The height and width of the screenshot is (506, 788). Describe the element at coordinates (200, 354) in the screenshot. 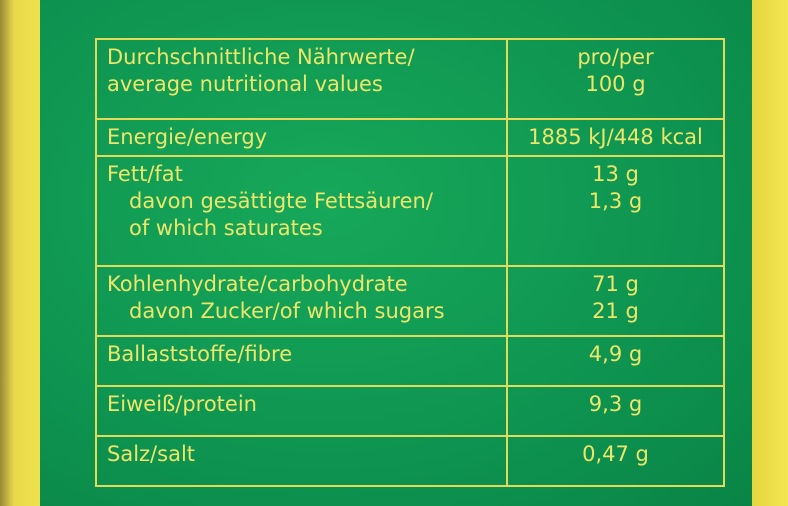

I see `nutrient-label: Ballaststoffe/fibre` at that location.